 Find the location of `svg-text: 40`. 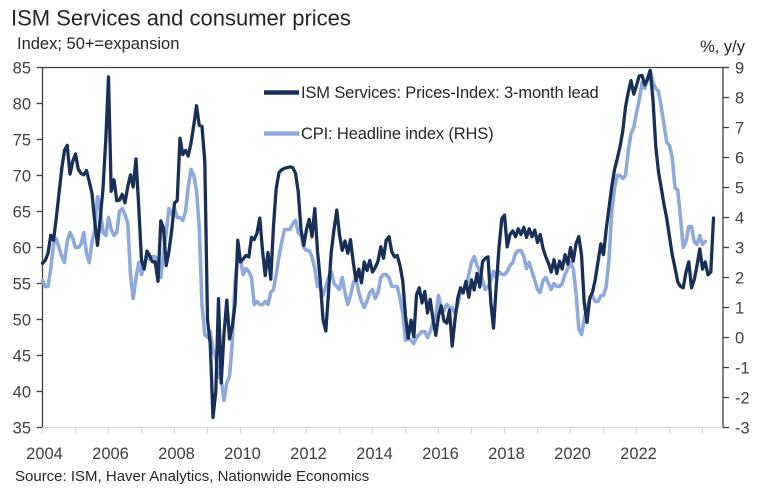

svg-text: 40 is located at coordinates (22, 393).